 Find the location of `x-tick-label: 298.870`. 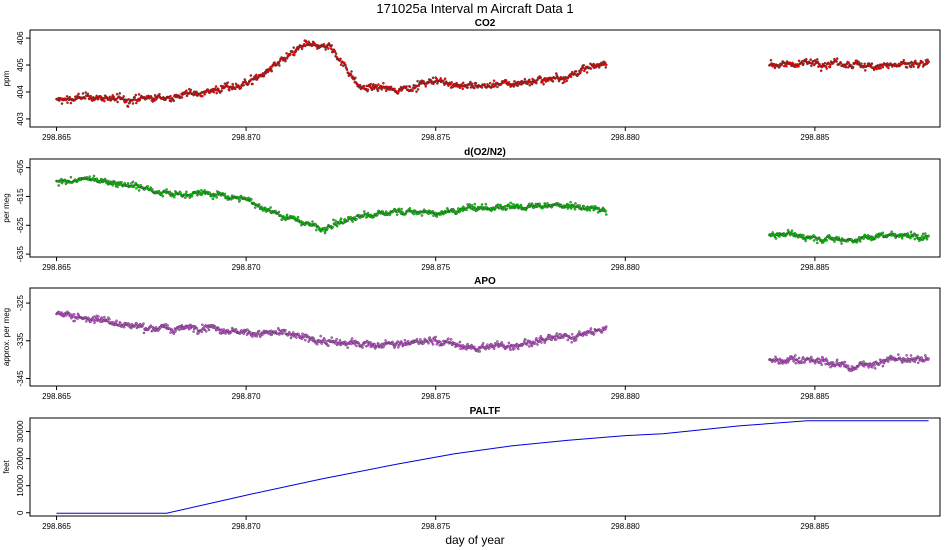

x-tick-label: 298.870 is located at coordinates (246, 137).